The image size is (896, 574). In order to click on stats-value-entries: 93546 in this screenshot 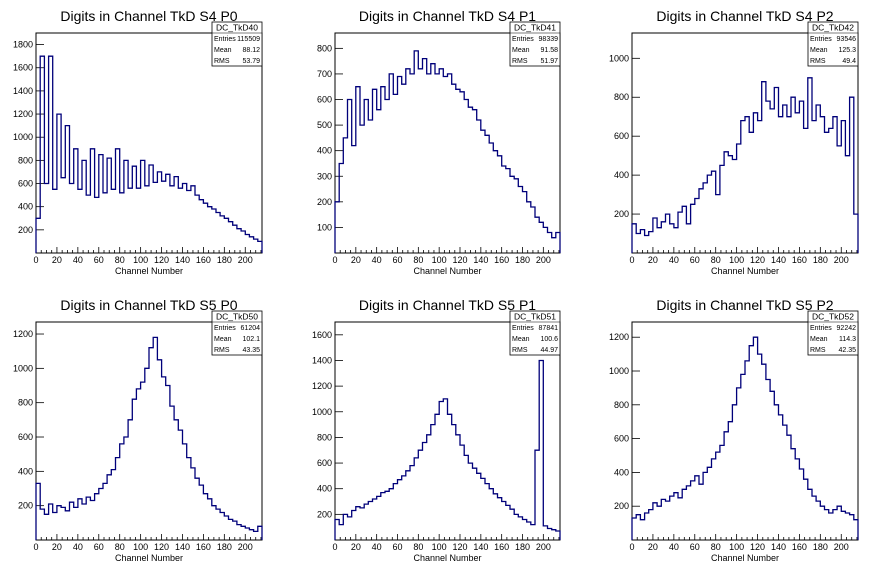, I will do `click(847, 39)`.